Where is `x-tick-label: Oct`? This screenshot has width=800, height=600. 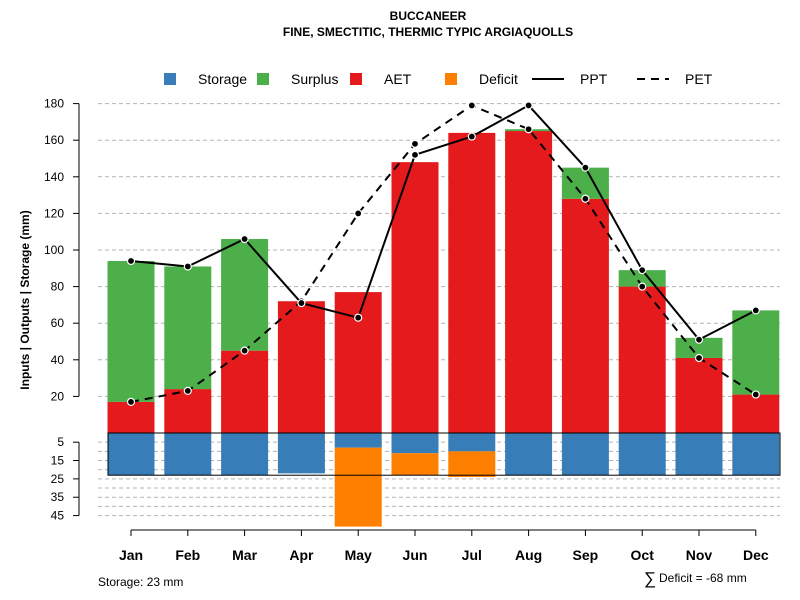 x-tick-label: Oct is located at coordinates (643, 555).